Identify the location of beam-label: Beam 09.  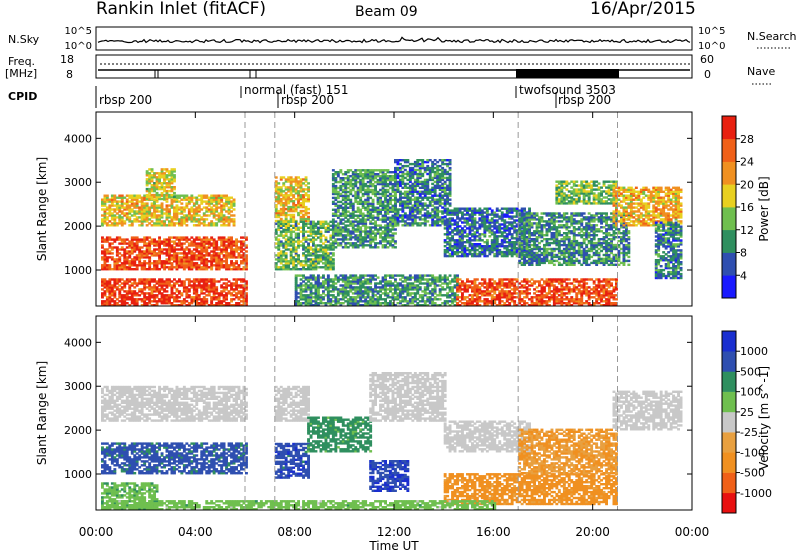
(386, 12).